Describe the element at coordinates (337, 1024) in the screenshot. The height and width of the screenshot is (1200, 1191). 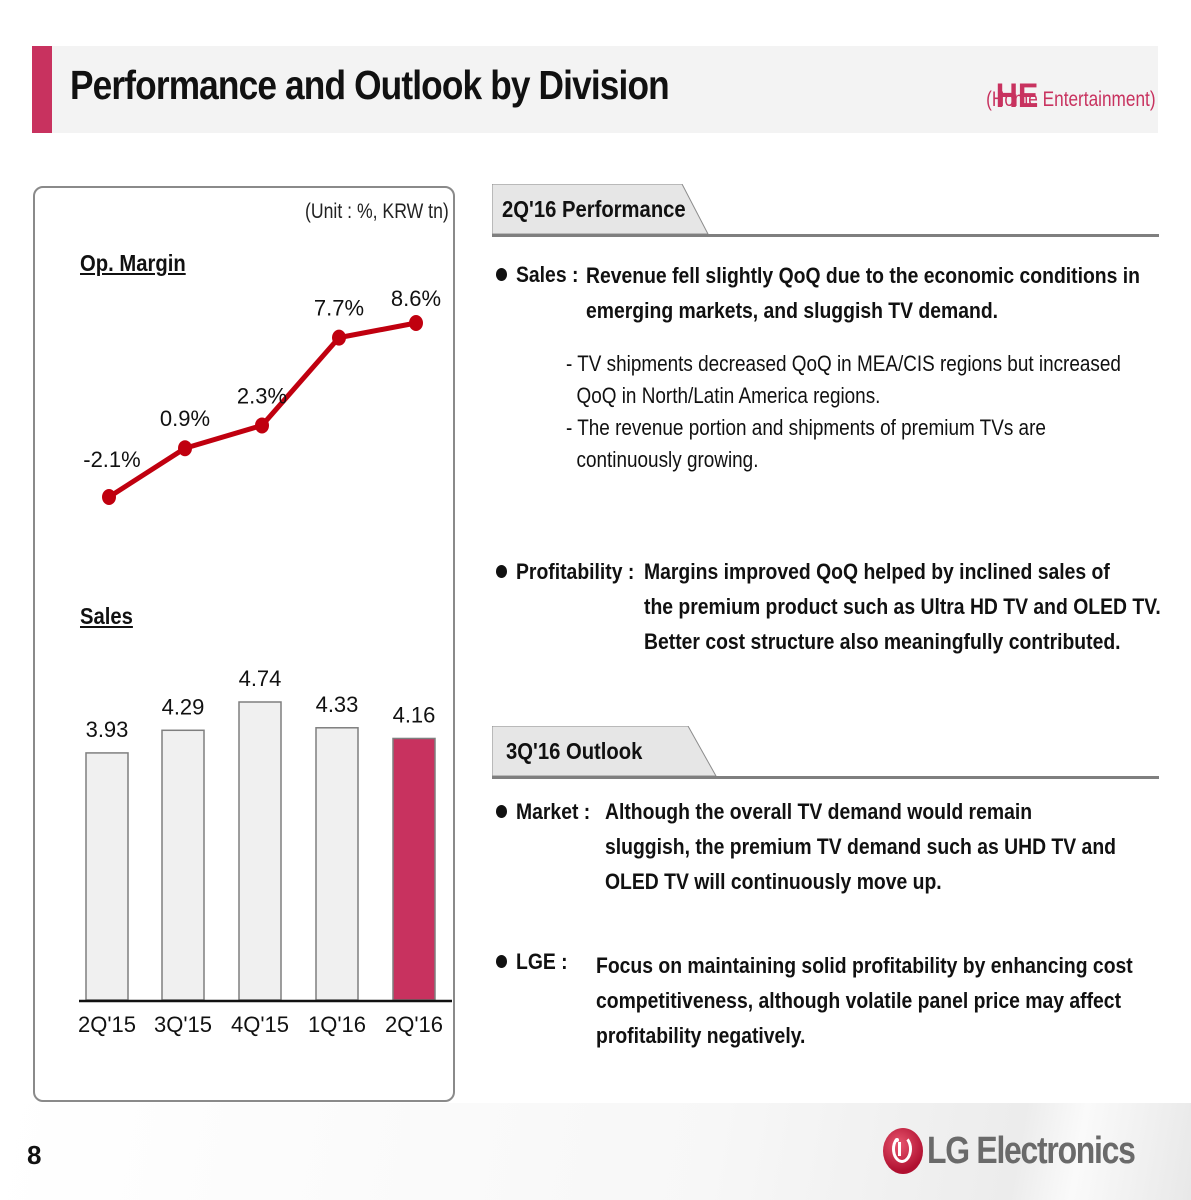
I see `x-tick-label: 1Q'16` at that location.